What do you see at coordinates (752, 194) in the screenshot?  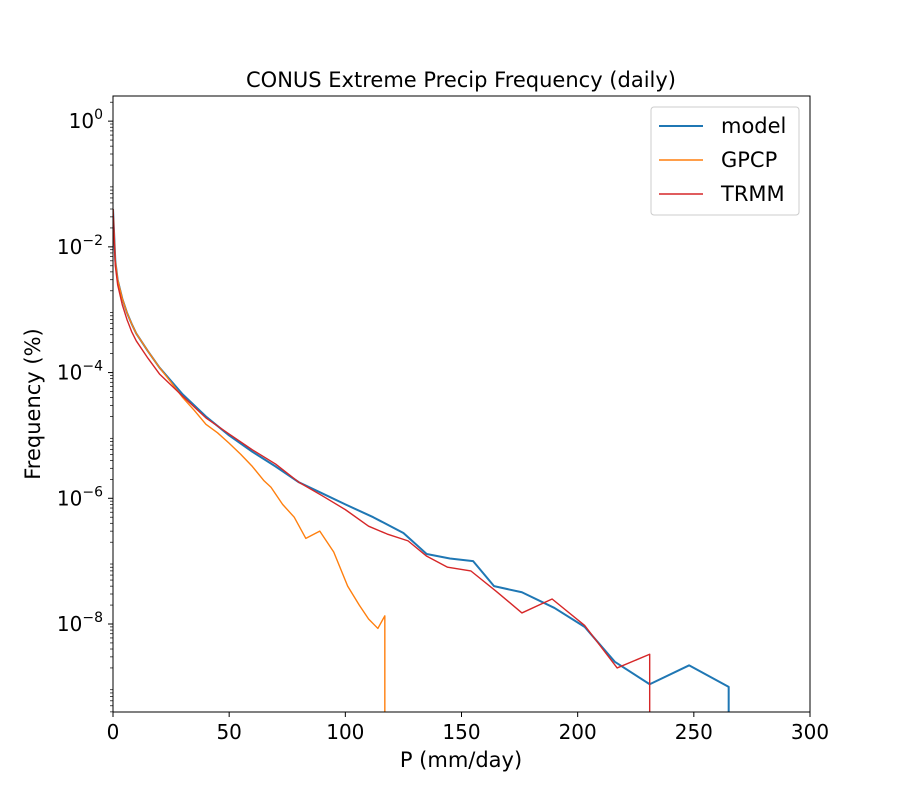 I see `legend-label-trmm: TRMM` at bounding box center [752, 194].